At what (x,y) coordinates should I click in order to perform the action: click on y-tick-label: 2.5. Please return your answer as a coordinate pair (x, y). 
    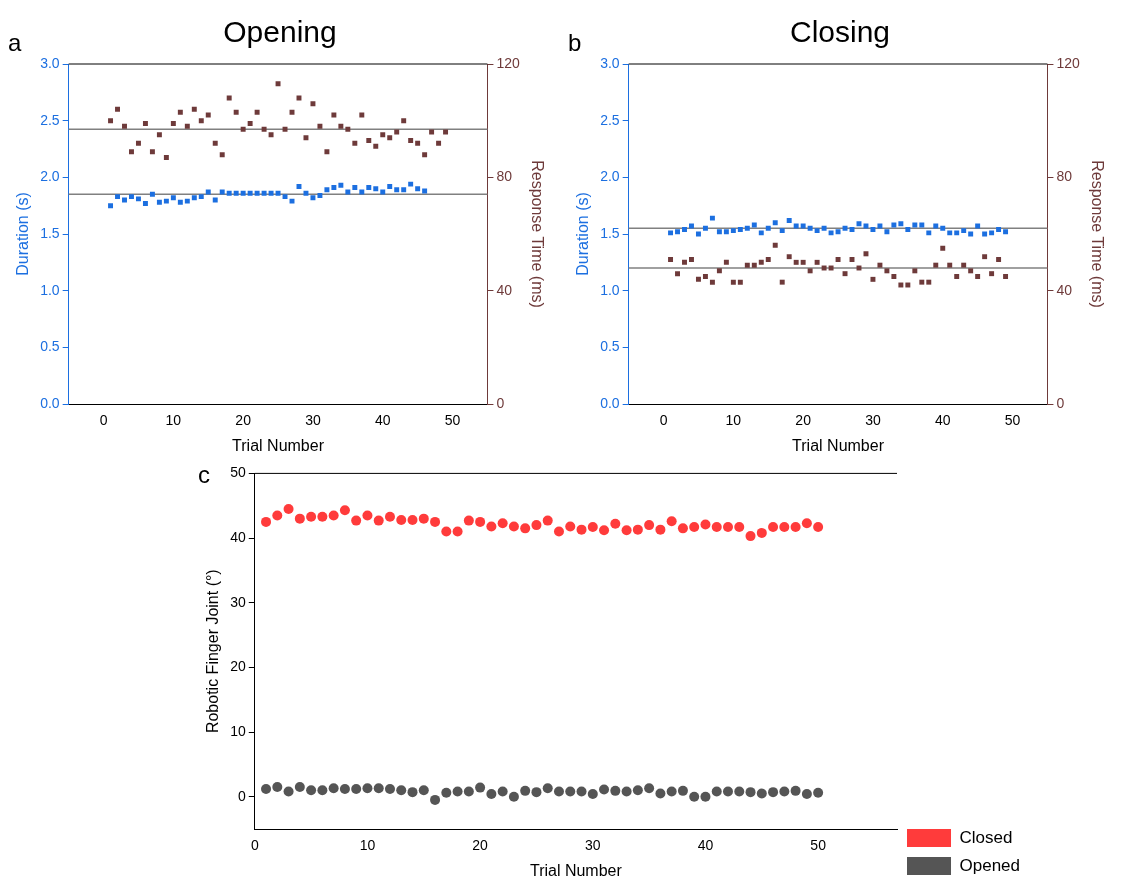
    Looking at the image, I should click on (610, 119).